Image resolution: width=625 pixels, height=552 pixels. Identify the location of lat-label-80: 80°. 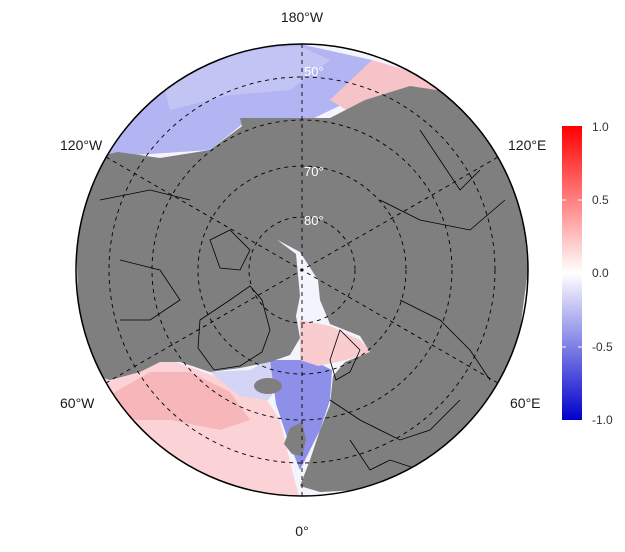
(314, 220).